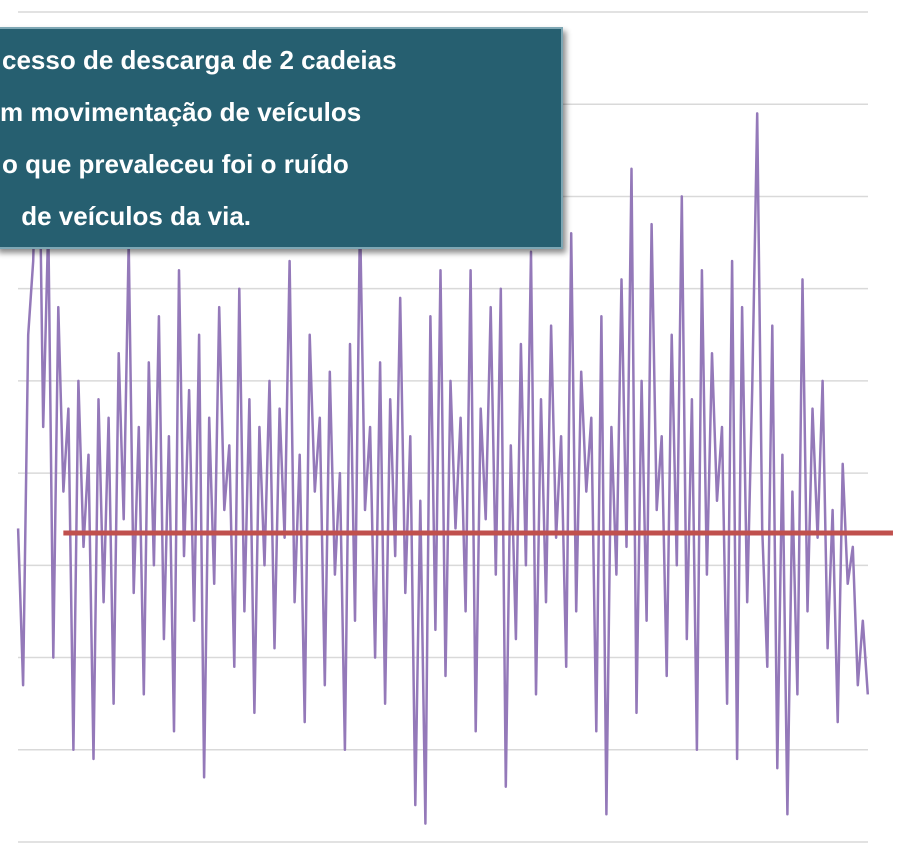 This screenshot has width=897, height=844. Describe the element at coordinates (180, 112) in the screenshot. I see `callout-text: m movimentação de veículos` at that location.